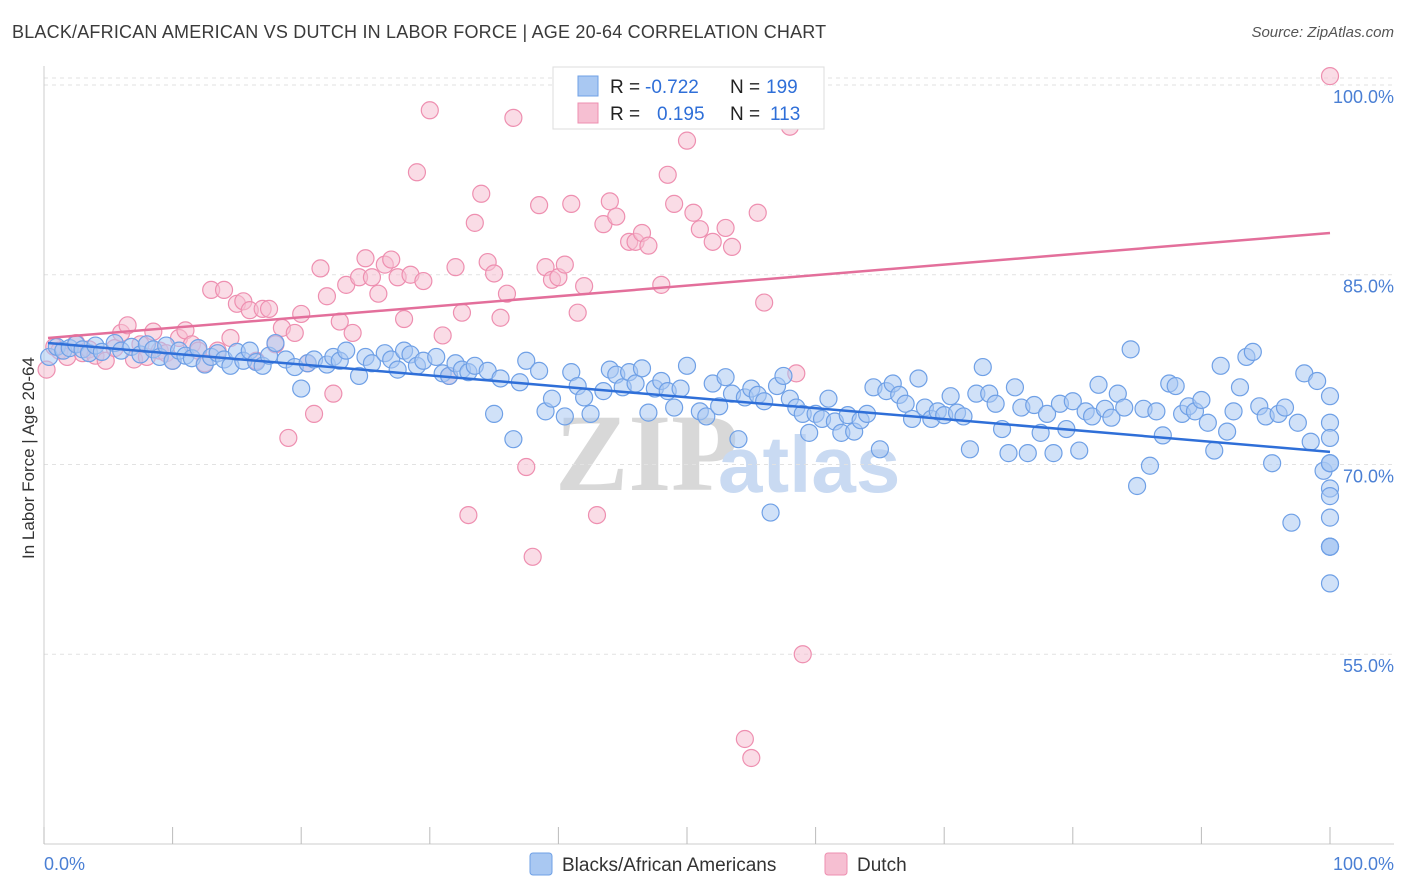  What do you see at coordinates (681, 114) in the screenshot?
I see `legend-r-value-2: 0.195` at bounding box center [681, 114].